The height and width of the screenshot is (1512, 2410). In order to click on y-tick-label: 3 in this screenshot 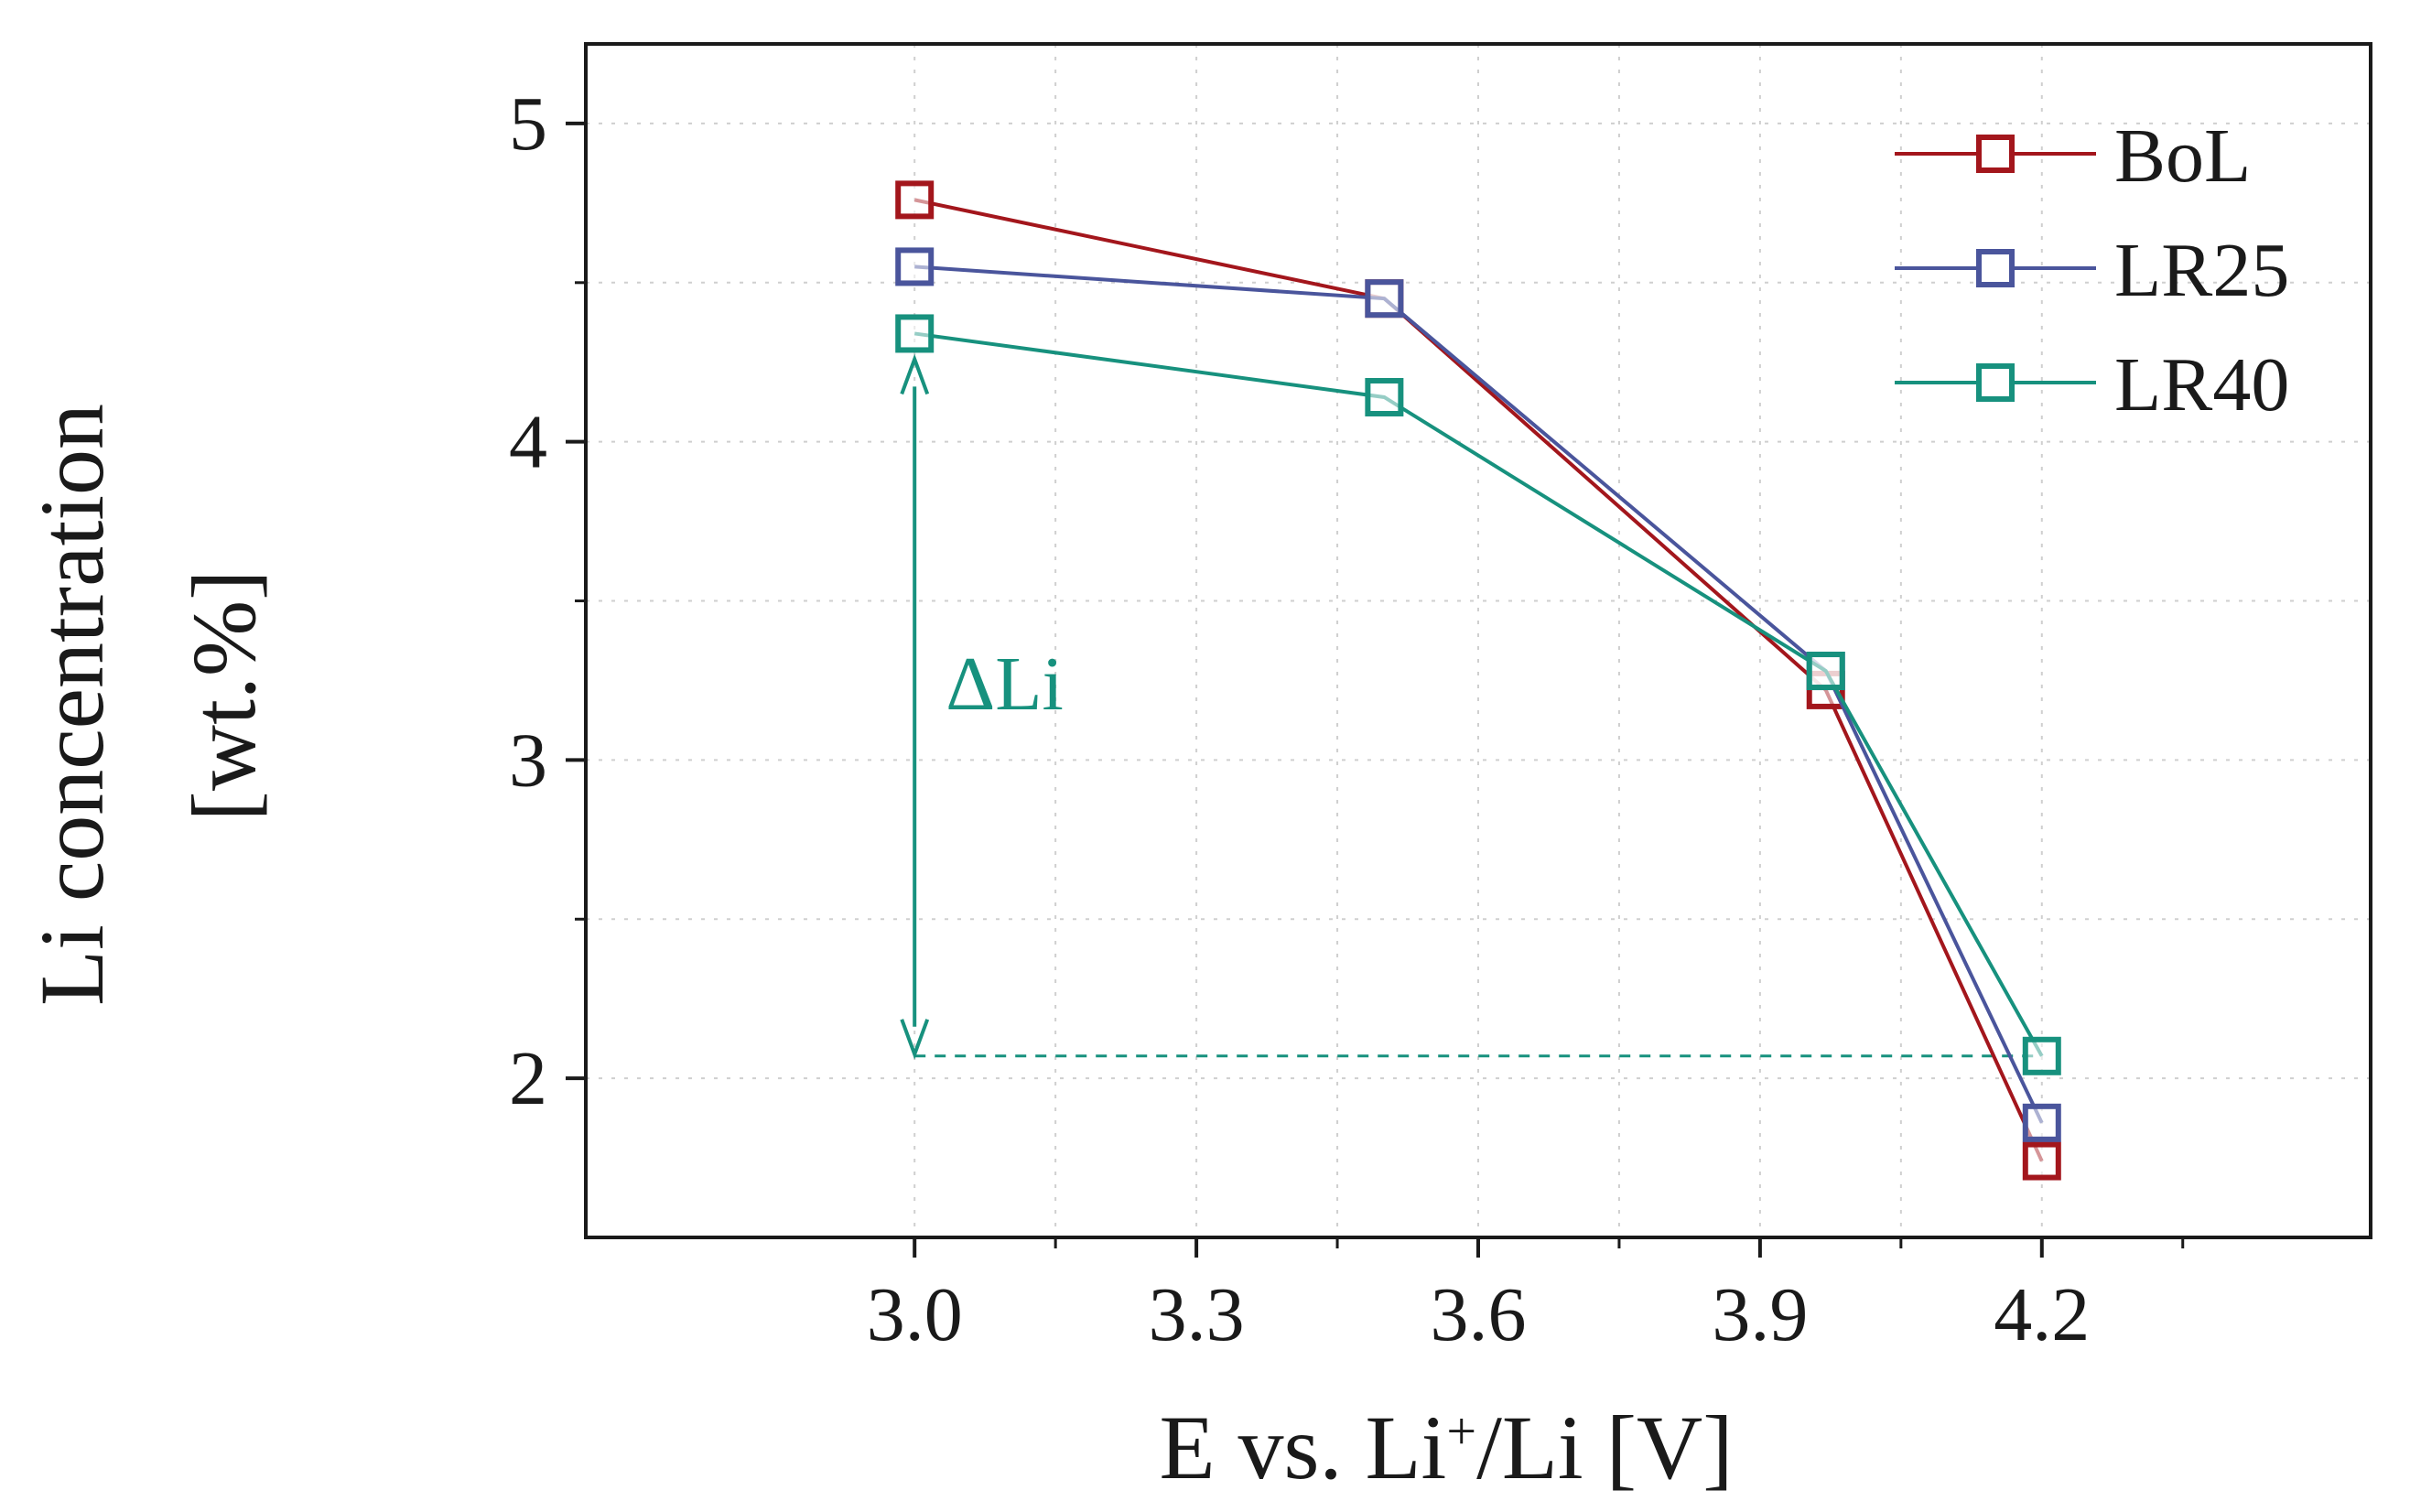, I will do `click(528, 760)`.